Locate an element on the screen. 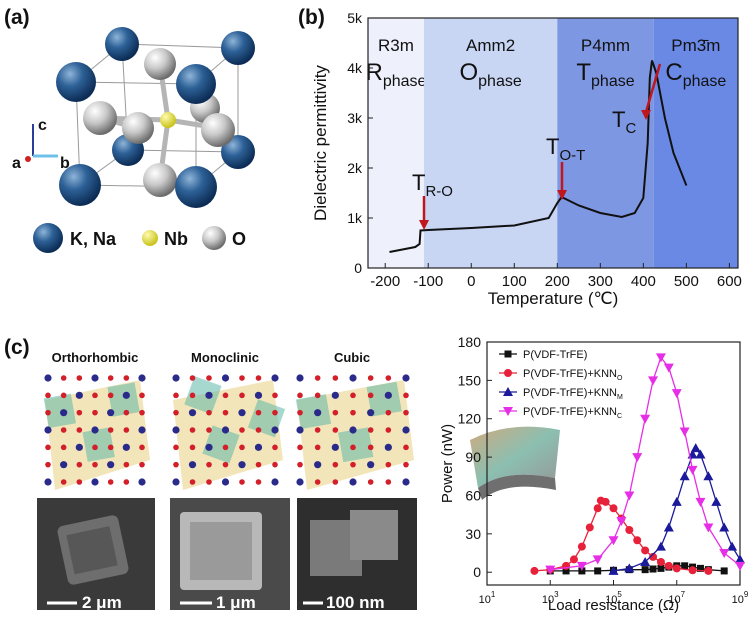  annotation-arrowhead is located at coordinates (562, 195).